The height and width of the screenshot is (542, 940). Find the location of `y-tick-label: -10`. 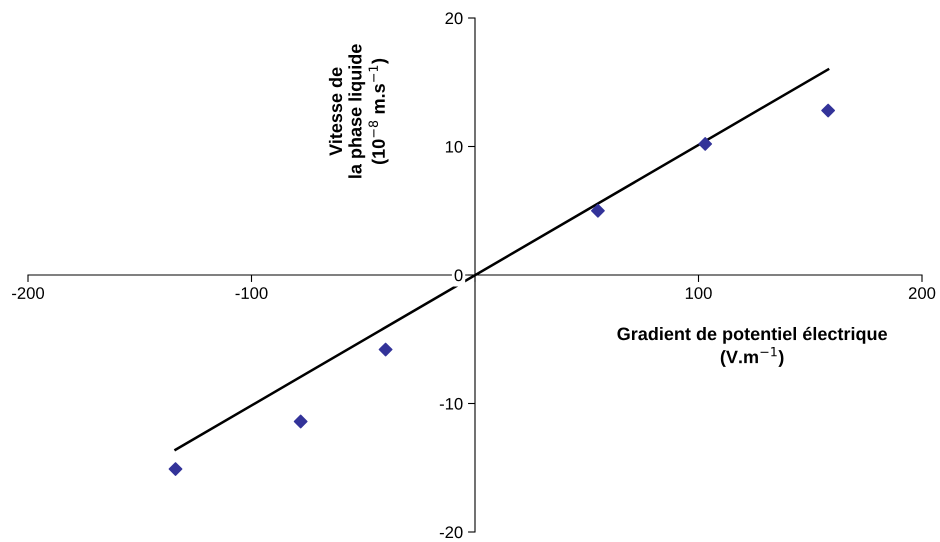

y-tick-label: -10 is located at coordinates (451, 404).